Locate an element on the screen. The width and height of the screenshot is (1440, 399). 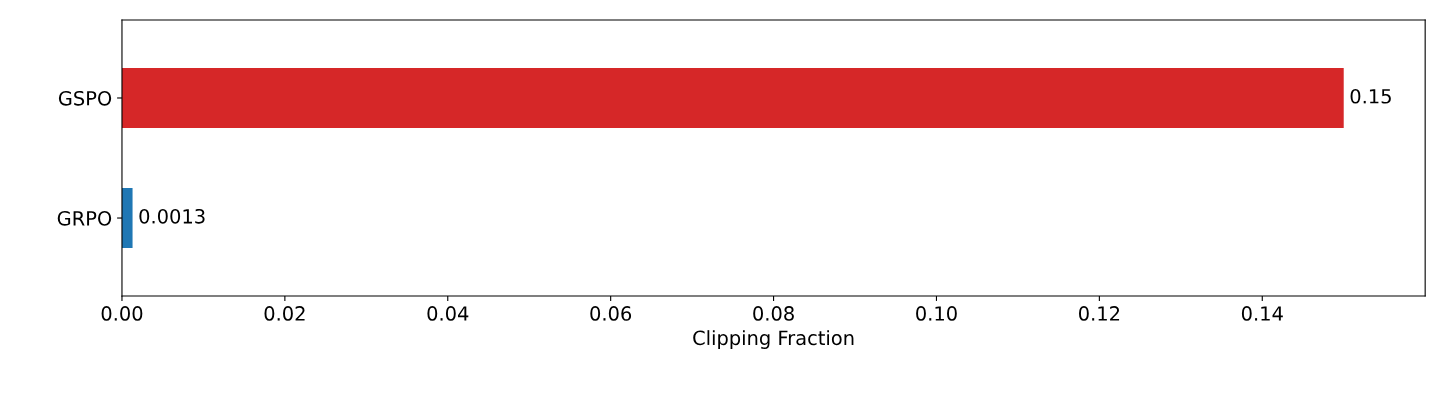
x-tick-label: 0.02 is located at coordinates (284, 313).